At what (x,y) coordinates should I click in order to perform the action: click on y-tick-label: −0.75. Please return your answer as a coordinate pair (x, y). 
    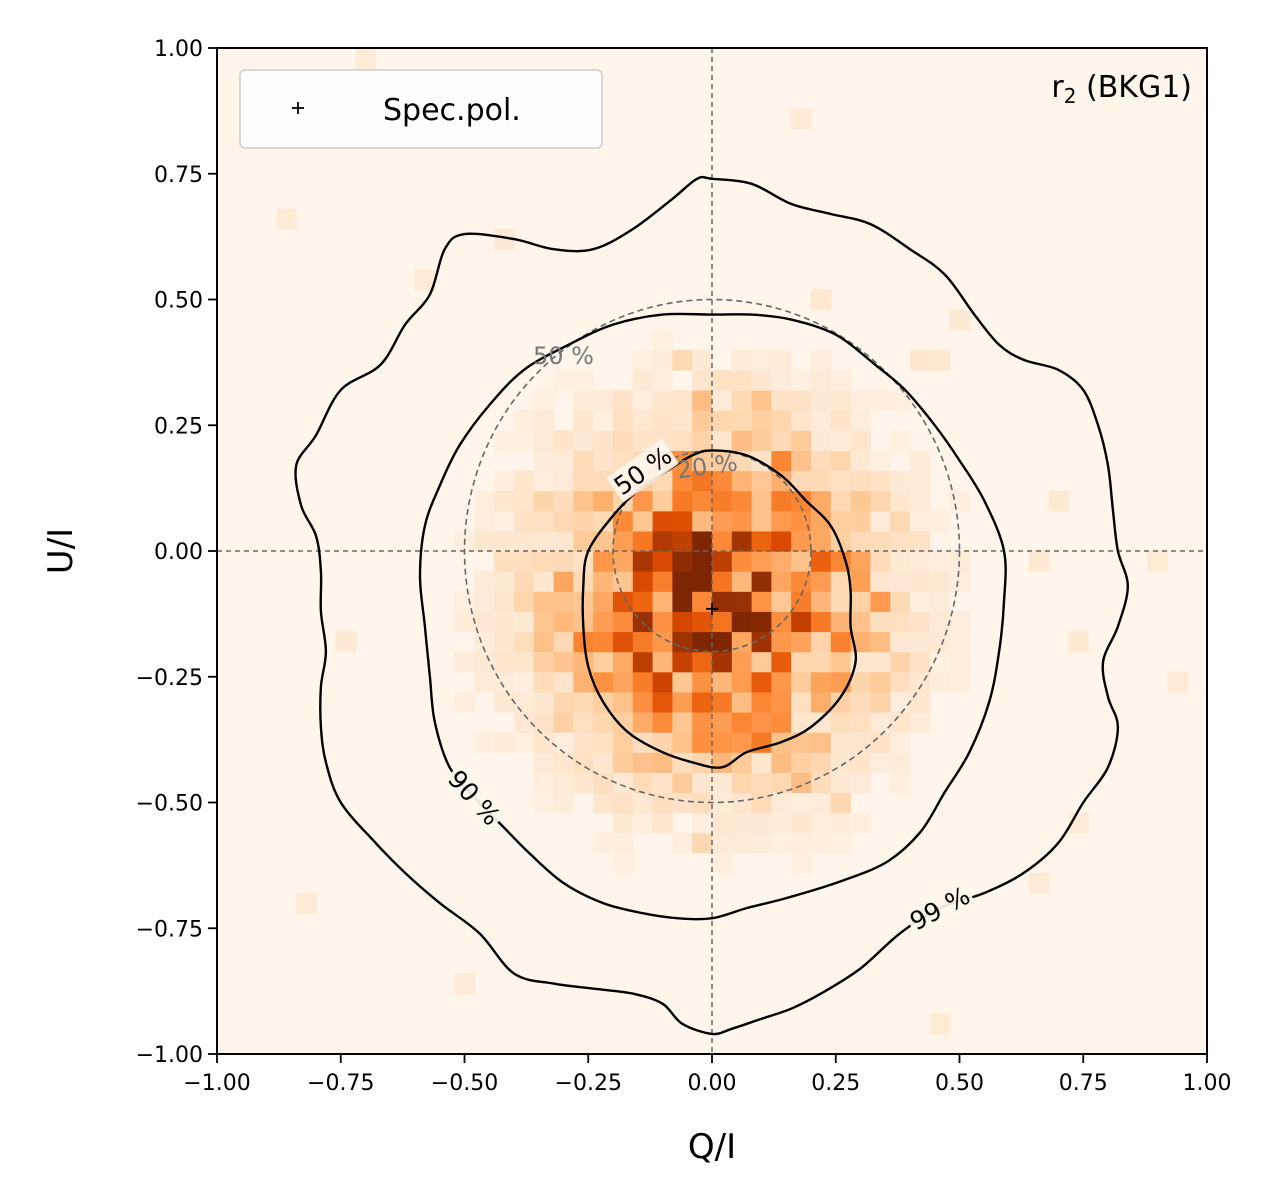
    Looking at the image, I should click on (169, 929).